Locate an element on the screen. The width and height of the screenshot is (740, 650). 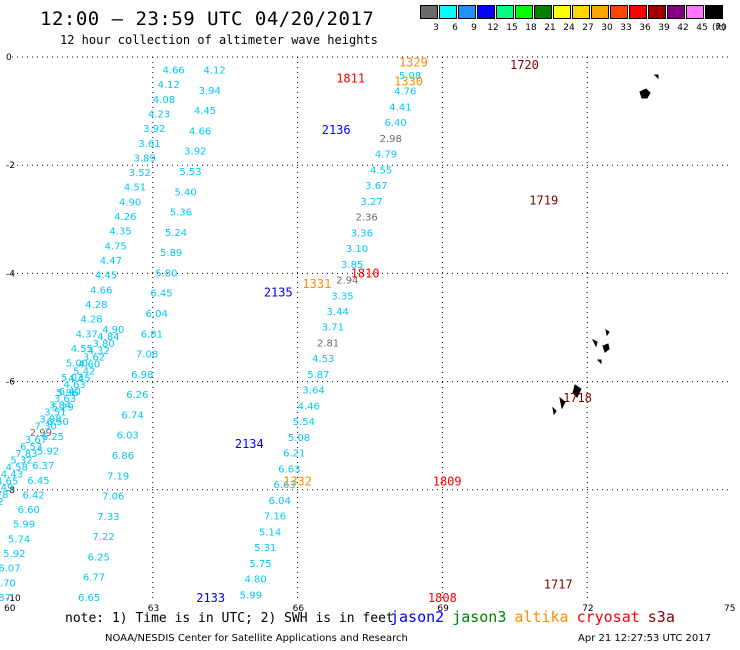
latitude-label: -10 is located at coordinates (13, 599).